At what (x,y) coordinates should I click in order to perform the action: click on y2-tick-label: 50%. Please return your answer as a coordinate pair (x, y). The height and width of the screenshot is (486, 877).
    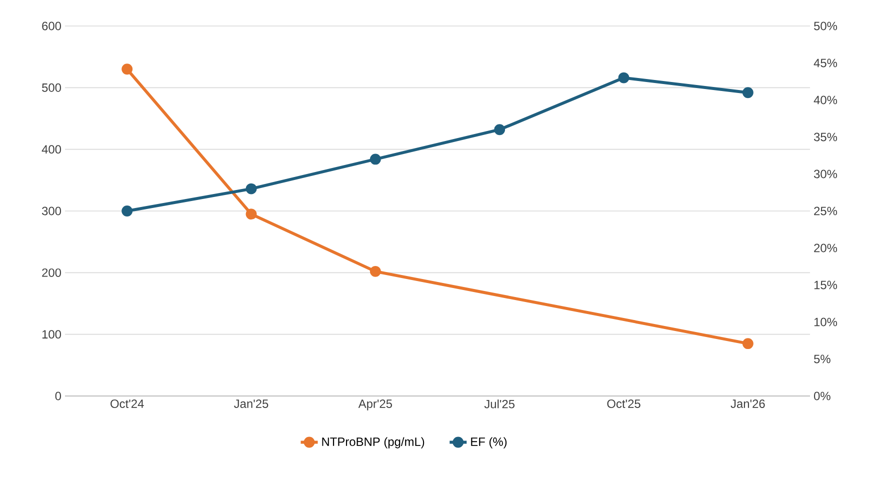
    Looking at the image, I should click on (826, 26).